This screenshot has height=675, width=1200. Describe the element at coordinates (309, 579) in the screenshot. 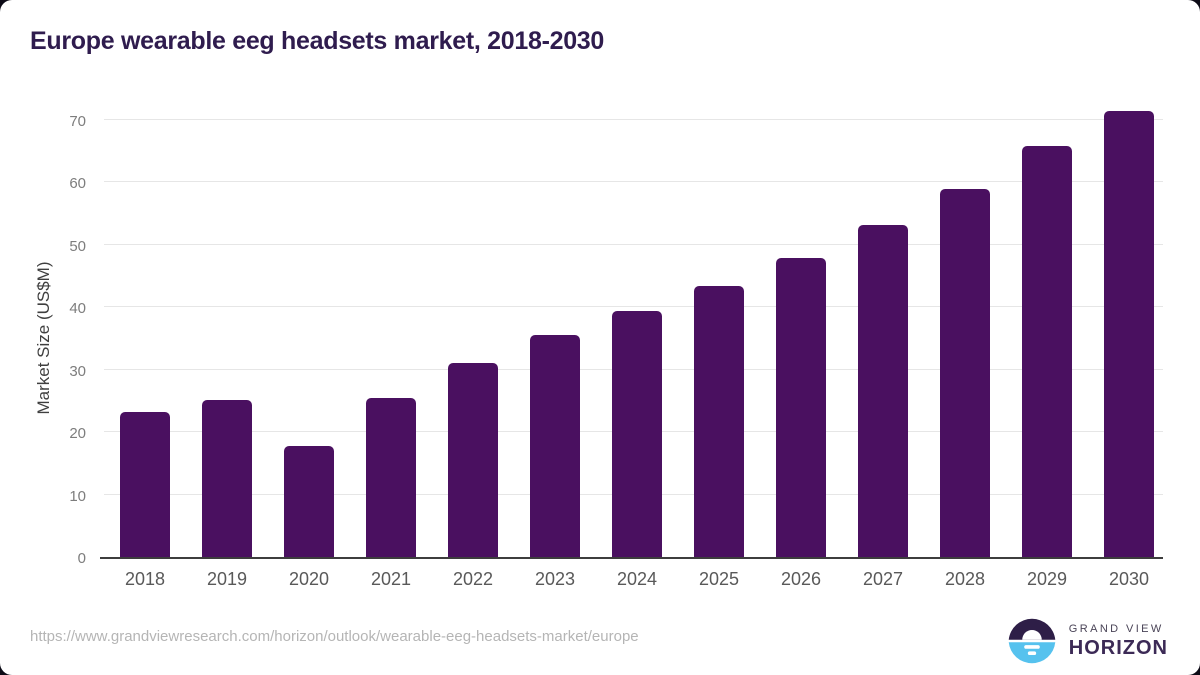

I see `x-label-2020: 2020` at that location.